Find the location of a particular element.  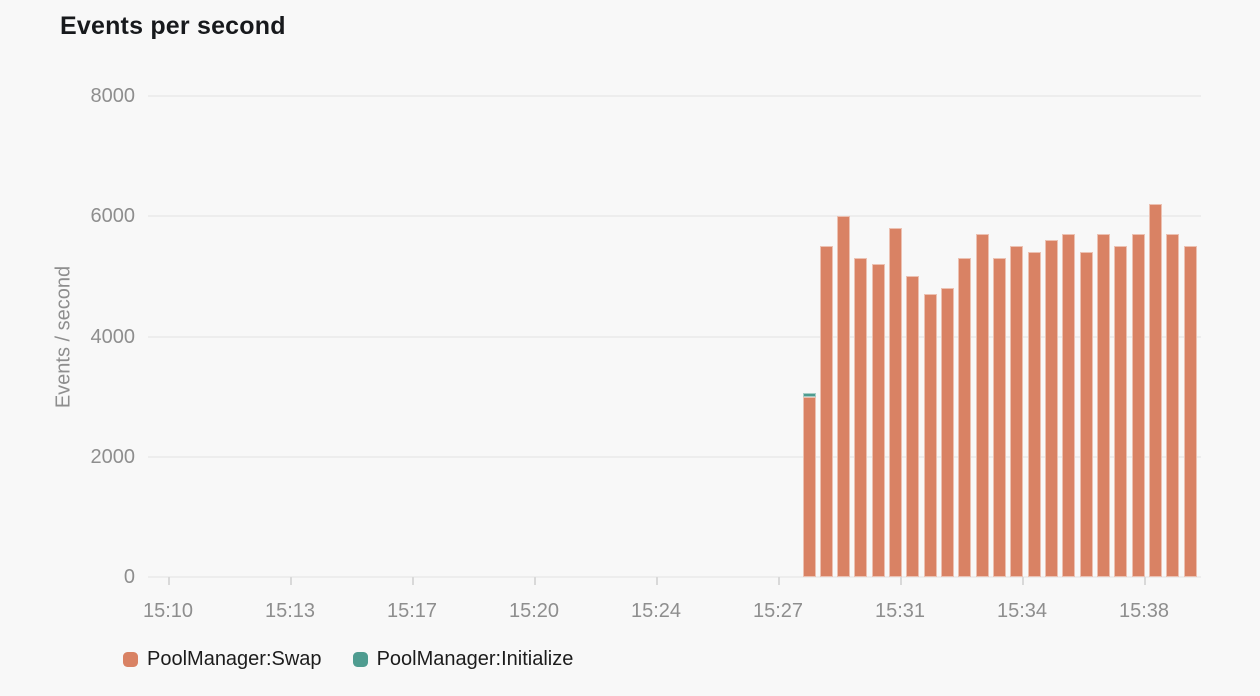

bar-15:34:00 is located at coordinates (1017, 411).